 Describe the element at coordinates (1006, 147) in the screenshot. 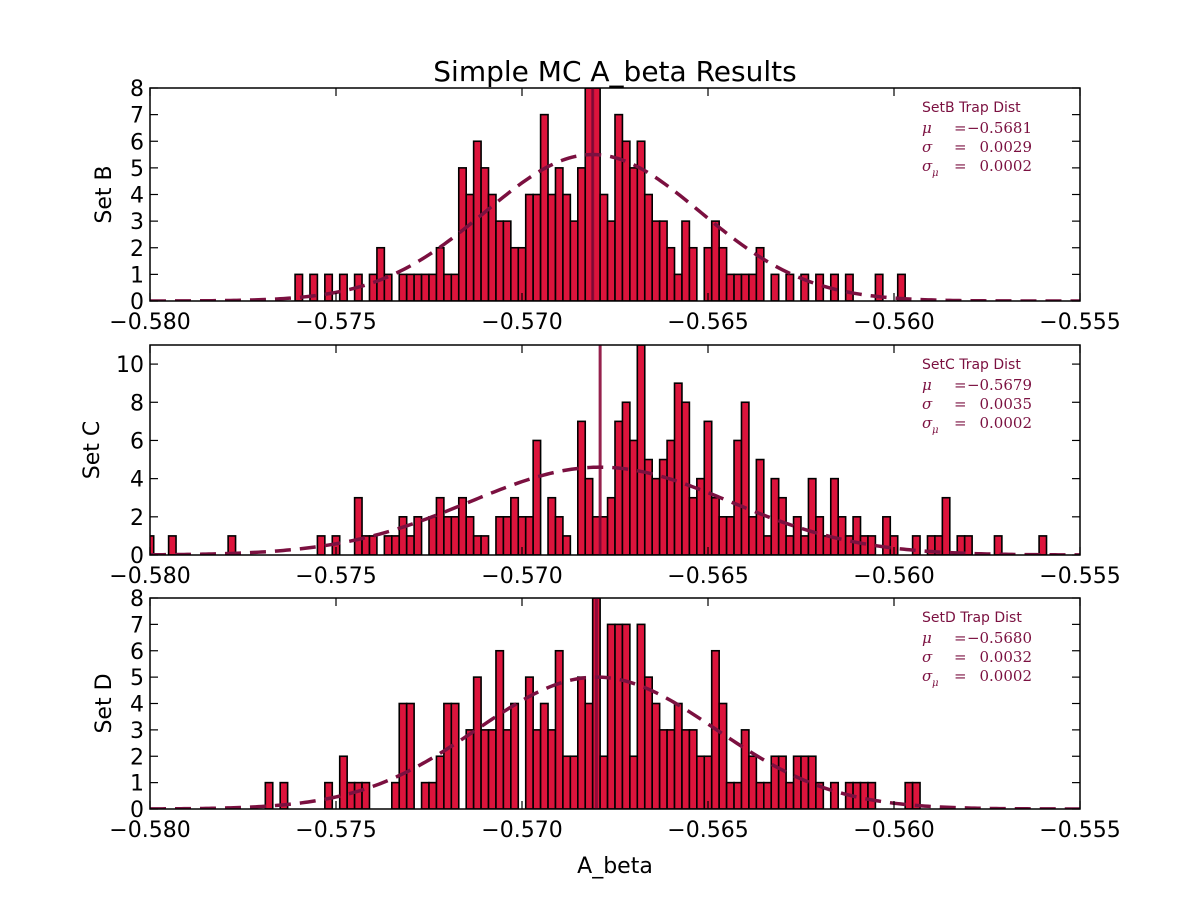

I see `annotation-value: 0.0029` at that location.